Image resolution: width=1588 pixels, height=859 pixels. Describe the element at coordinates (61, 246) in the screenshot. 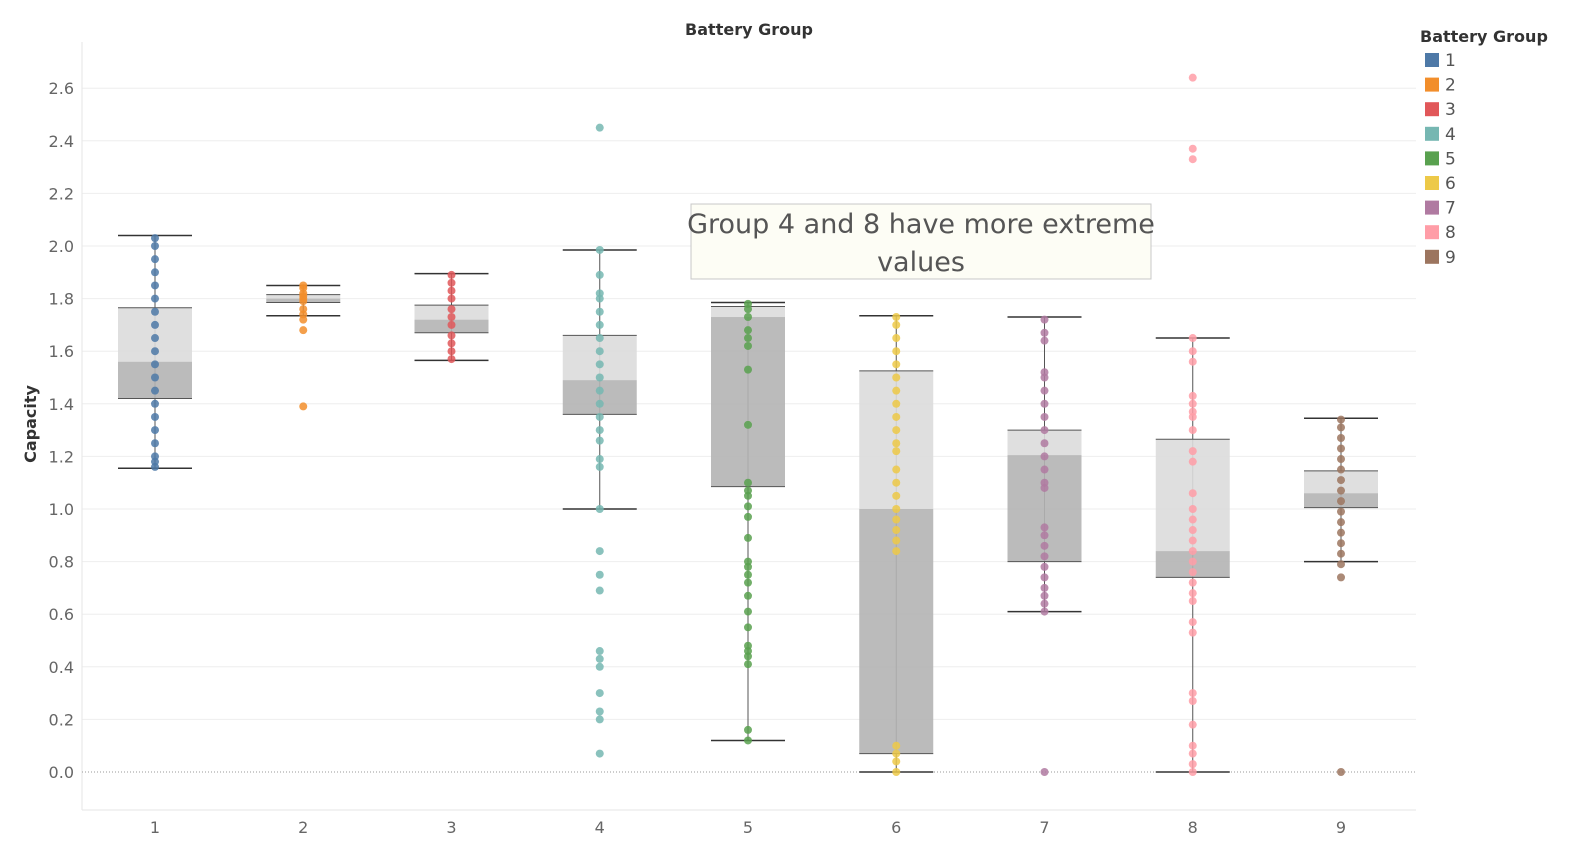

I see `y-tick-label: 2.0` at that location.